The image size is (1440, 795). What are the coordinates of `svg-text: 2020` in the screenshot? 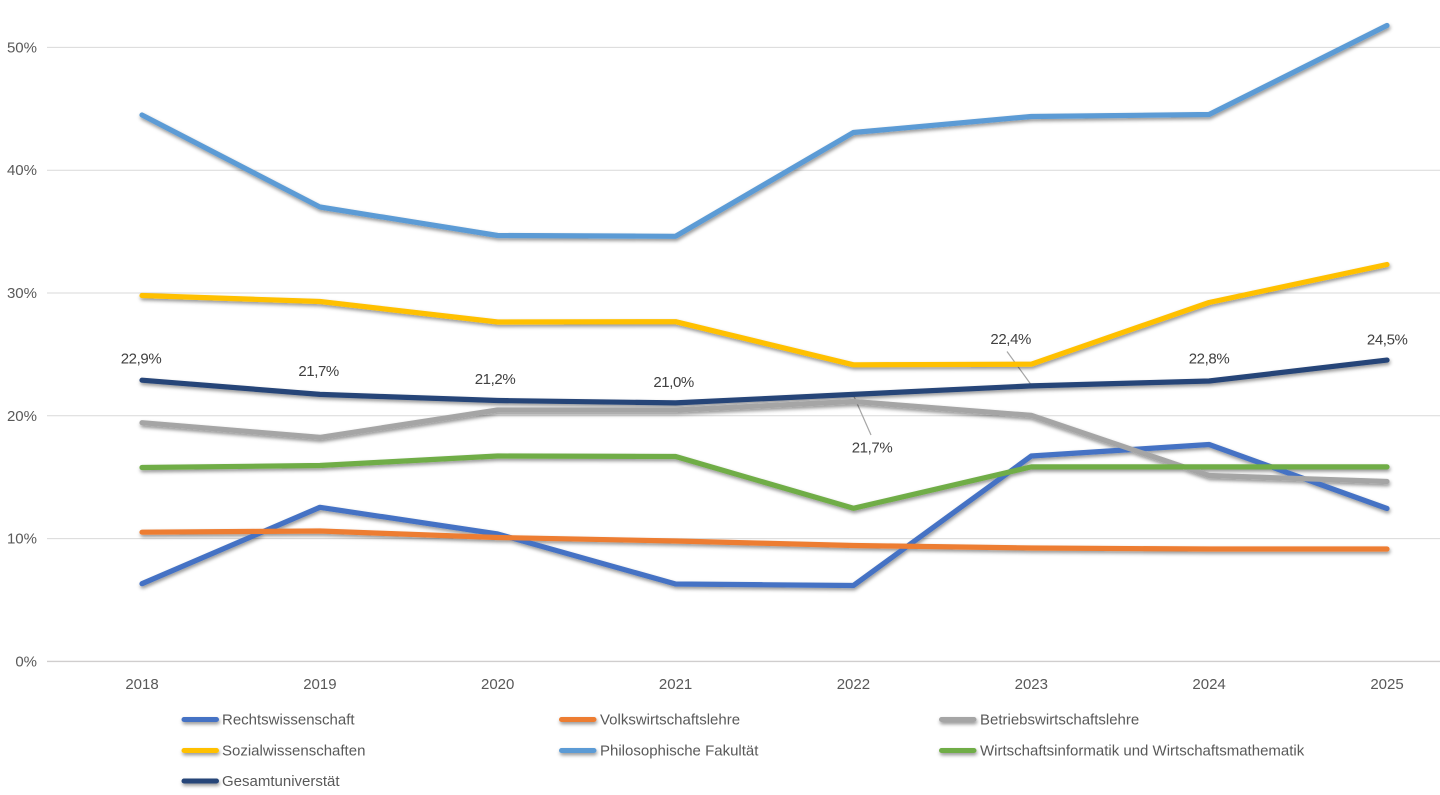 It's located at (497, 684).